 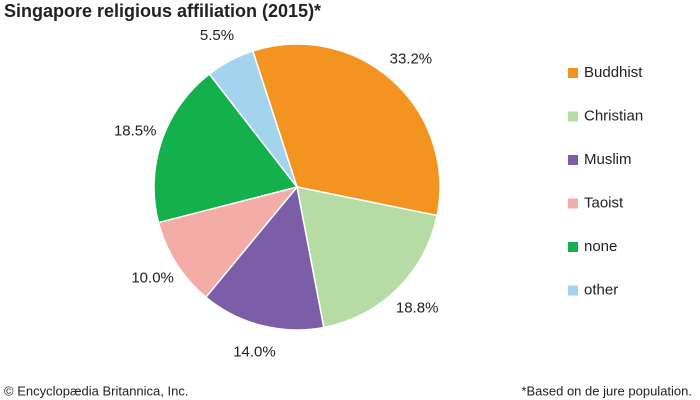 What do you see at coordinates (608, 159) in the screenshot?
I see `legend-label: Muslim` at bounding box center [608, 159].